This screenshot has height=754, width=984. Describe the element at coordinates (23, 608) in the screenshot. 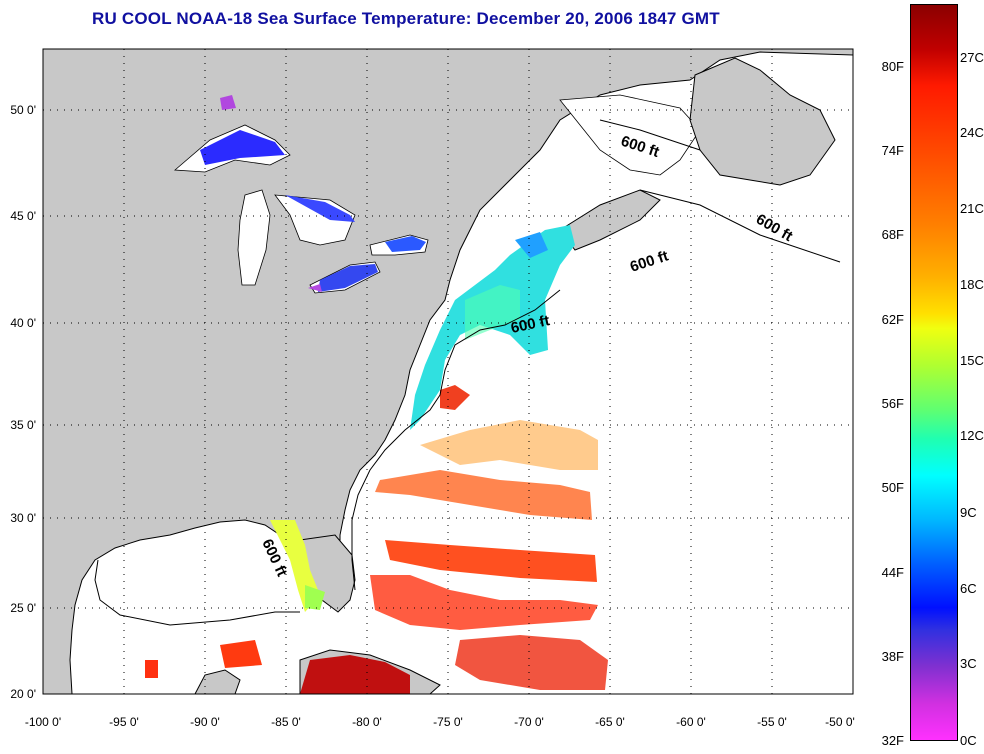

I see `lat-label: 25 0'` at that location.